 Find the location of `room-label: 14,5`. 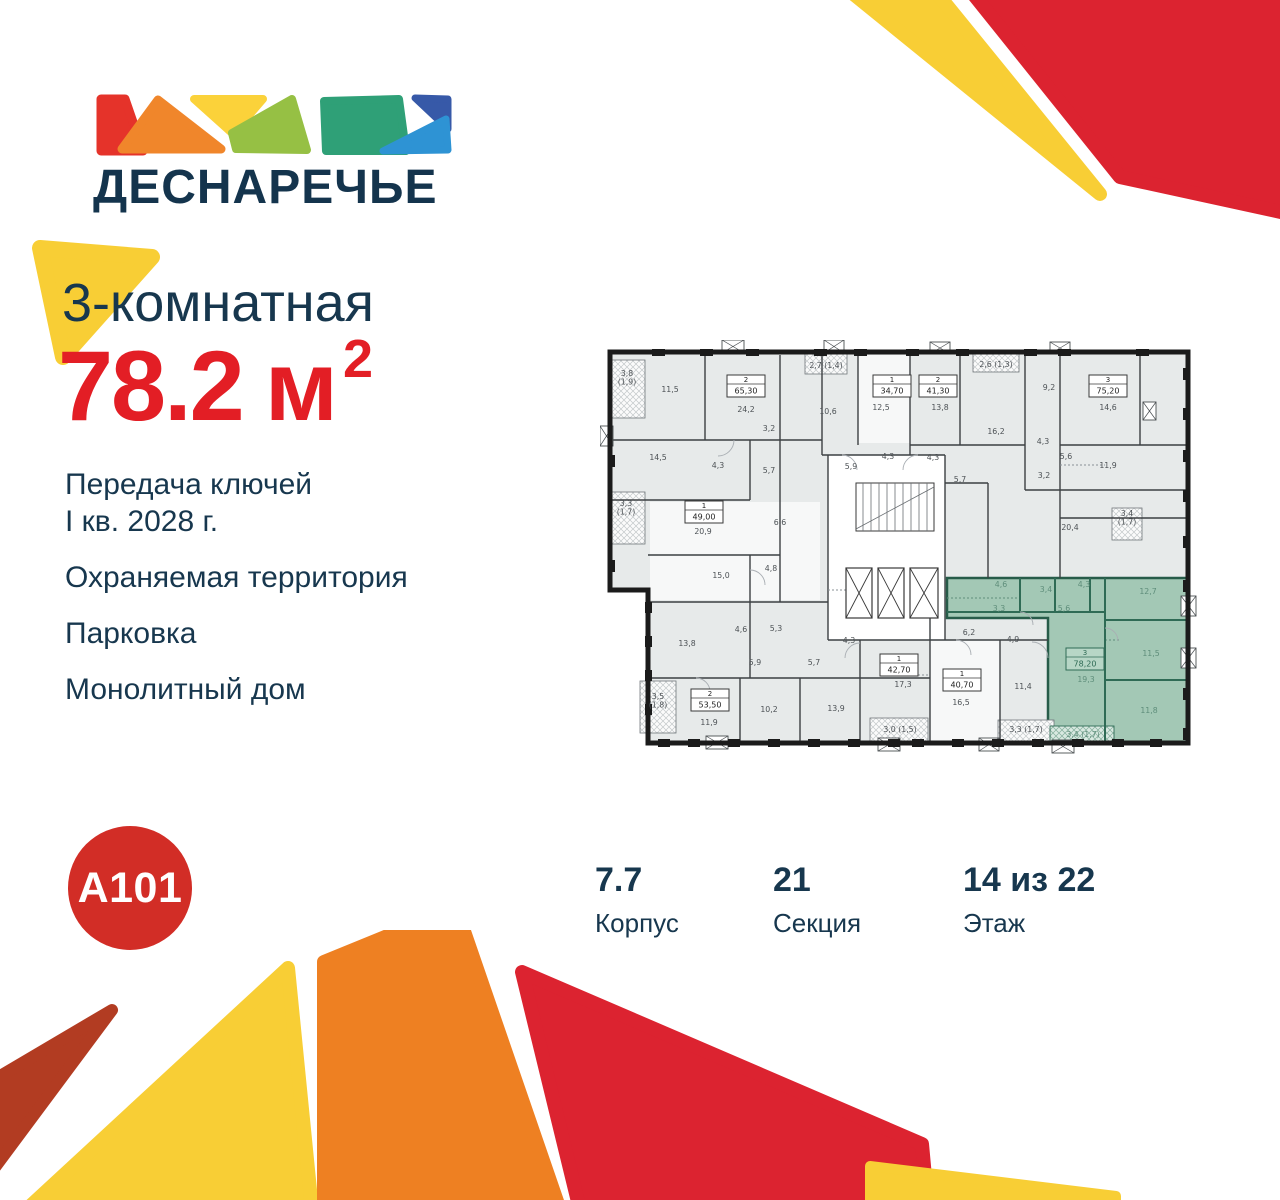

room-label: 14,5 is located at coordinates (657, 457).